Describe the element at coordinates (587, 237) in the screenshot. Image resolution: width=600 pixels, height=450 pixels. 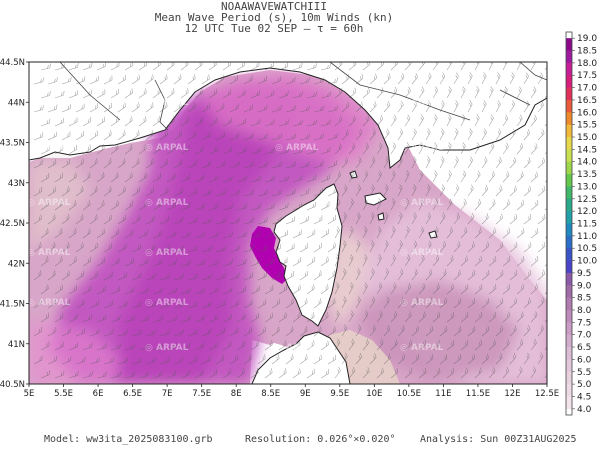
I see `colorbar-label: 11.0` at that location.